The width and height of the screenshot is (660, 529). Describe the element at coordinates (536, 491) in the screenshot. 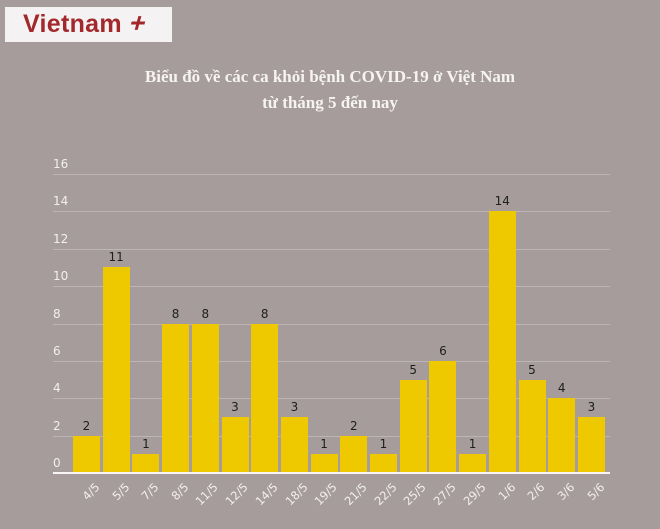

I see `x-tick-label: 2/6` at that location.